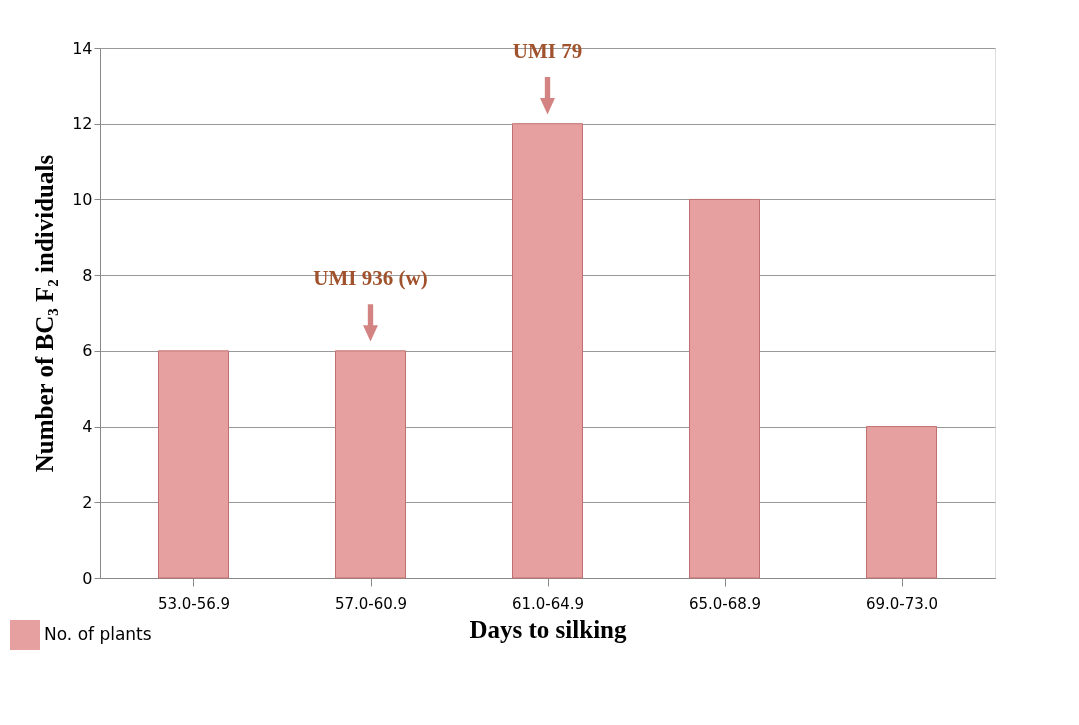  I want to click on y-tick-label: 4, so click(87, 427).